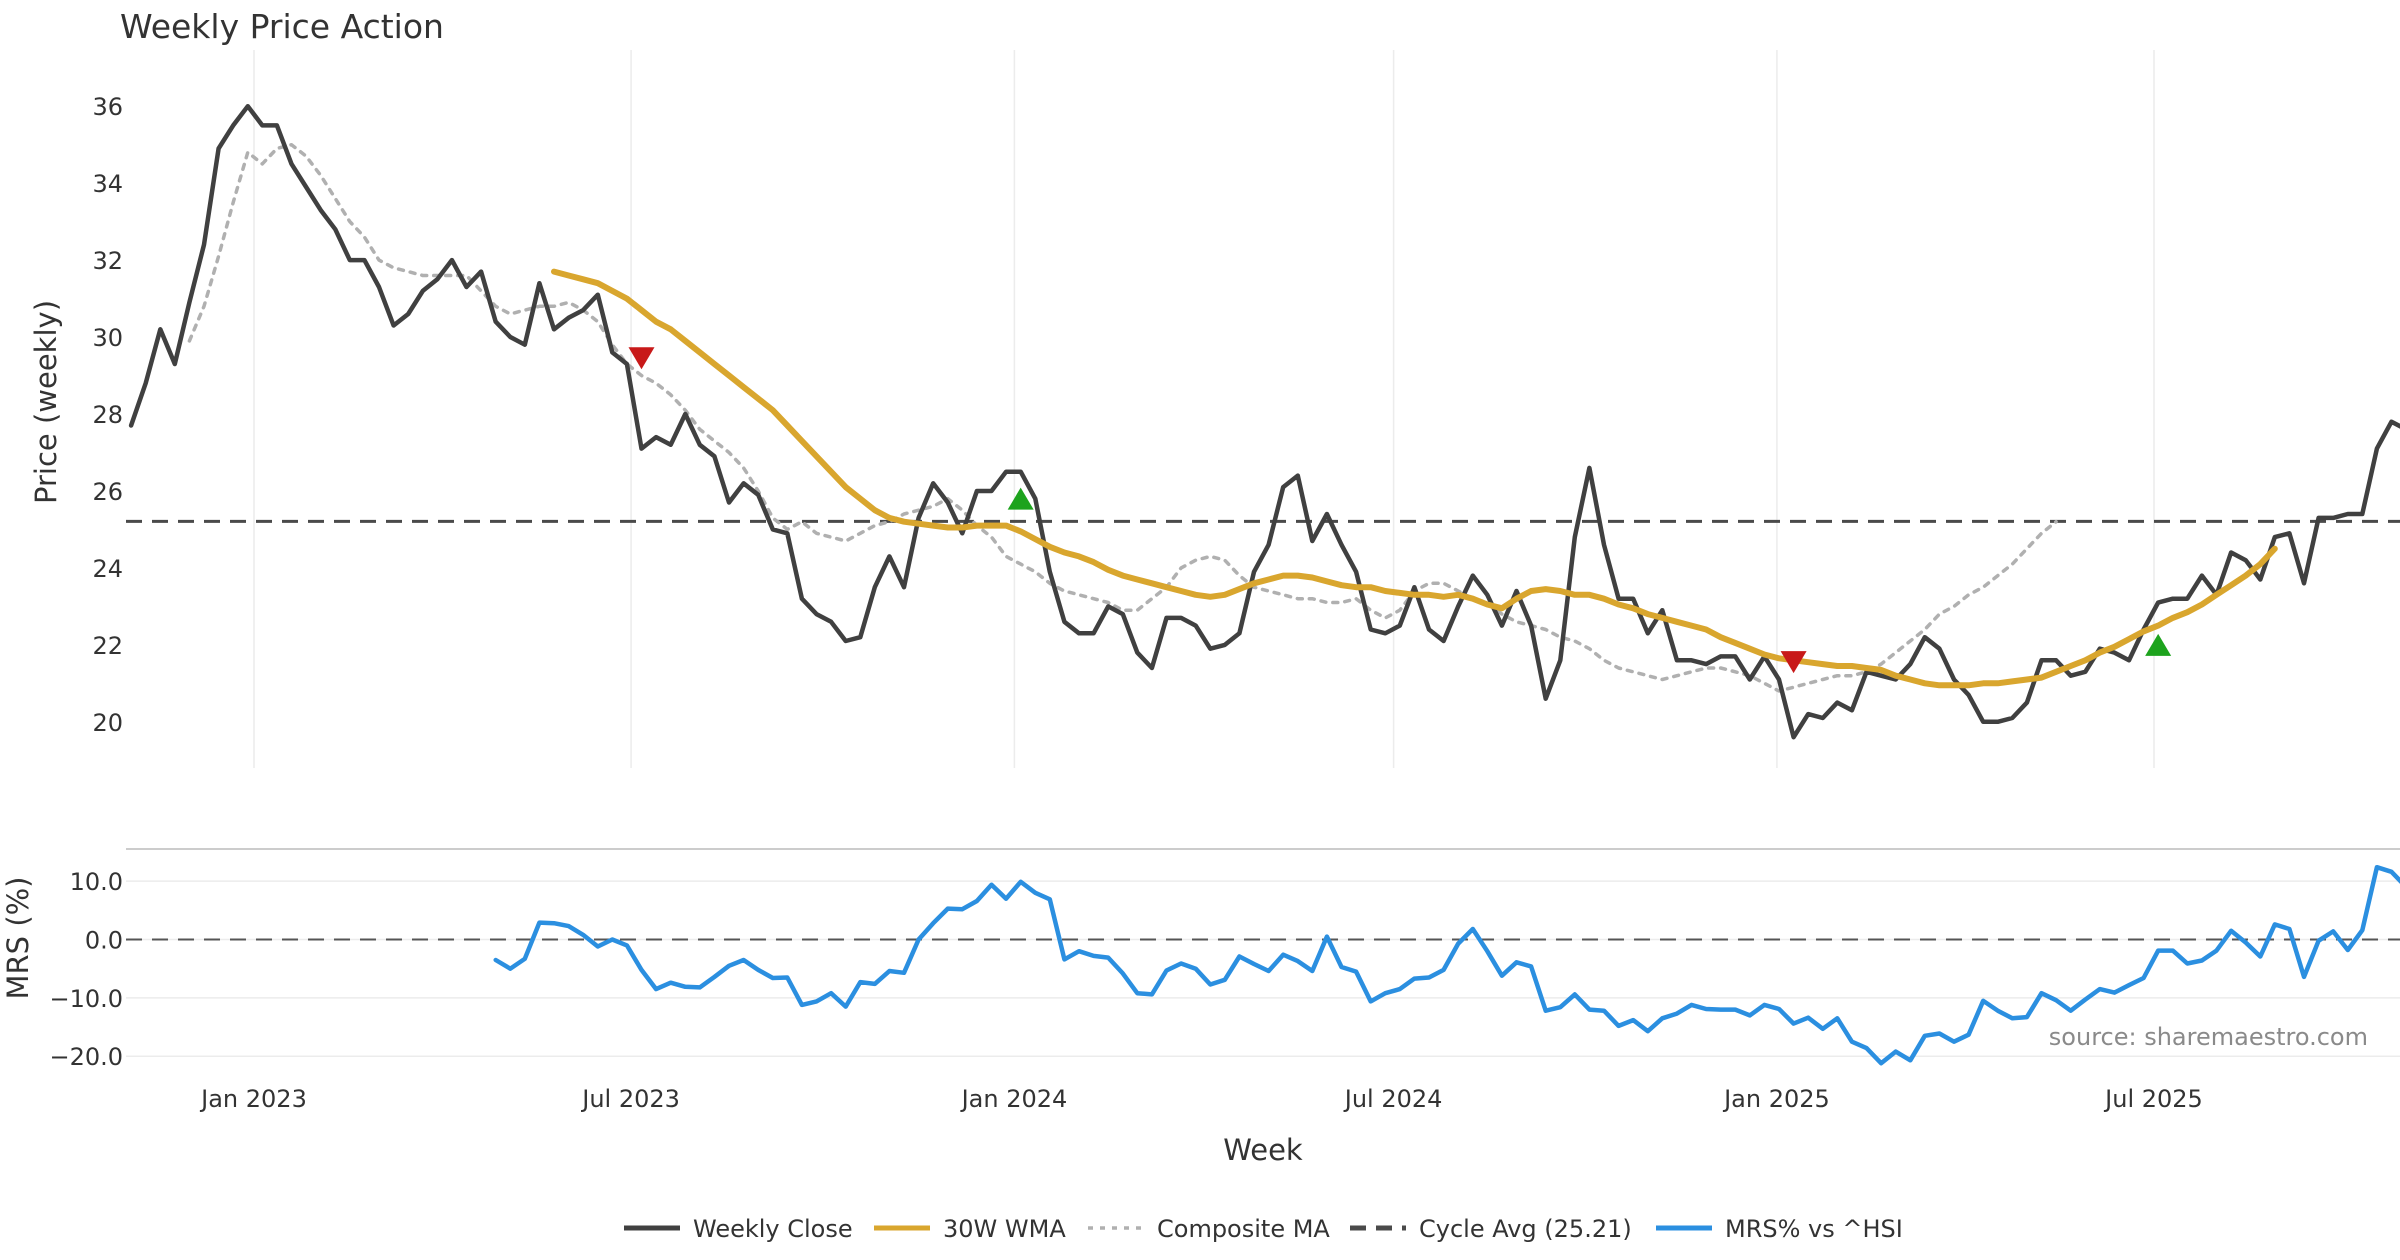 The image size is (2400, 1260). What do you see at coordinates (107, 261) in the screenshot?
I see `price-y-tick-label: 32` at bounding box center [107, 261].